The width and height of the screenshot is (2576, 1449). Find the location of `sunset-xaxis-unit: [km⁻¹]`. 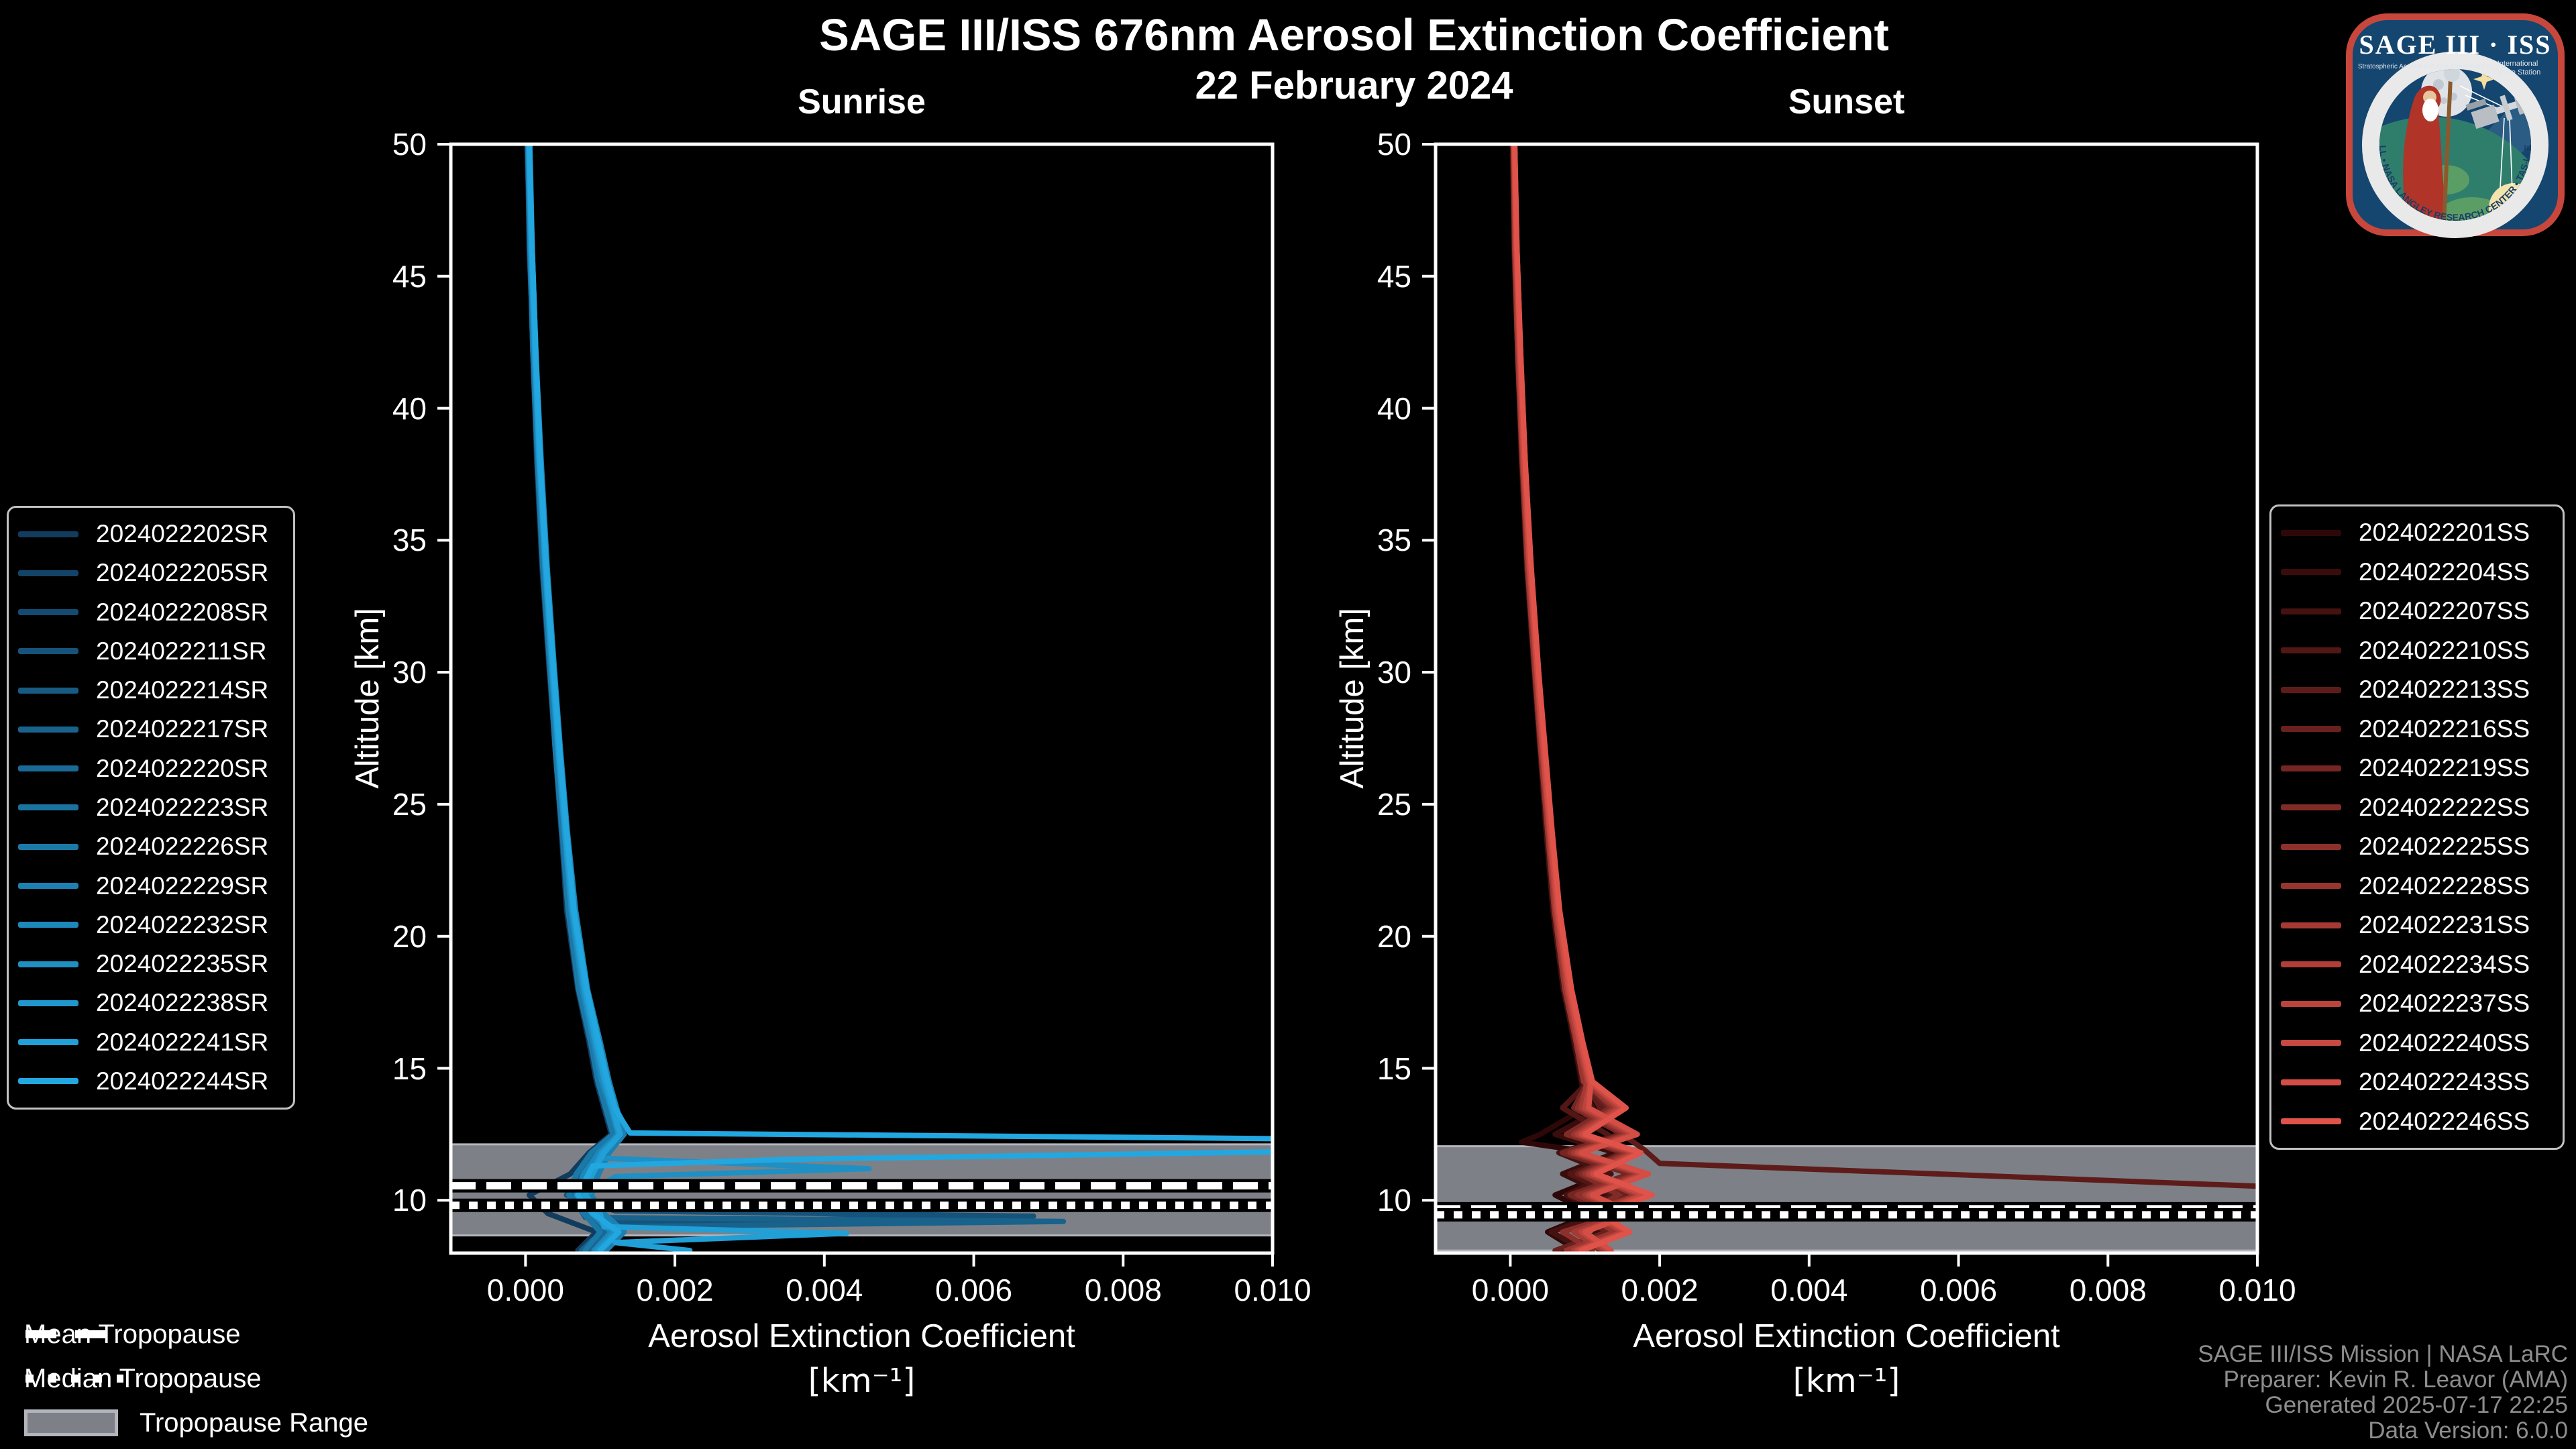

sunset-xaxis-unit: [km⁻¹] is located at coordinates (1846, 1381).